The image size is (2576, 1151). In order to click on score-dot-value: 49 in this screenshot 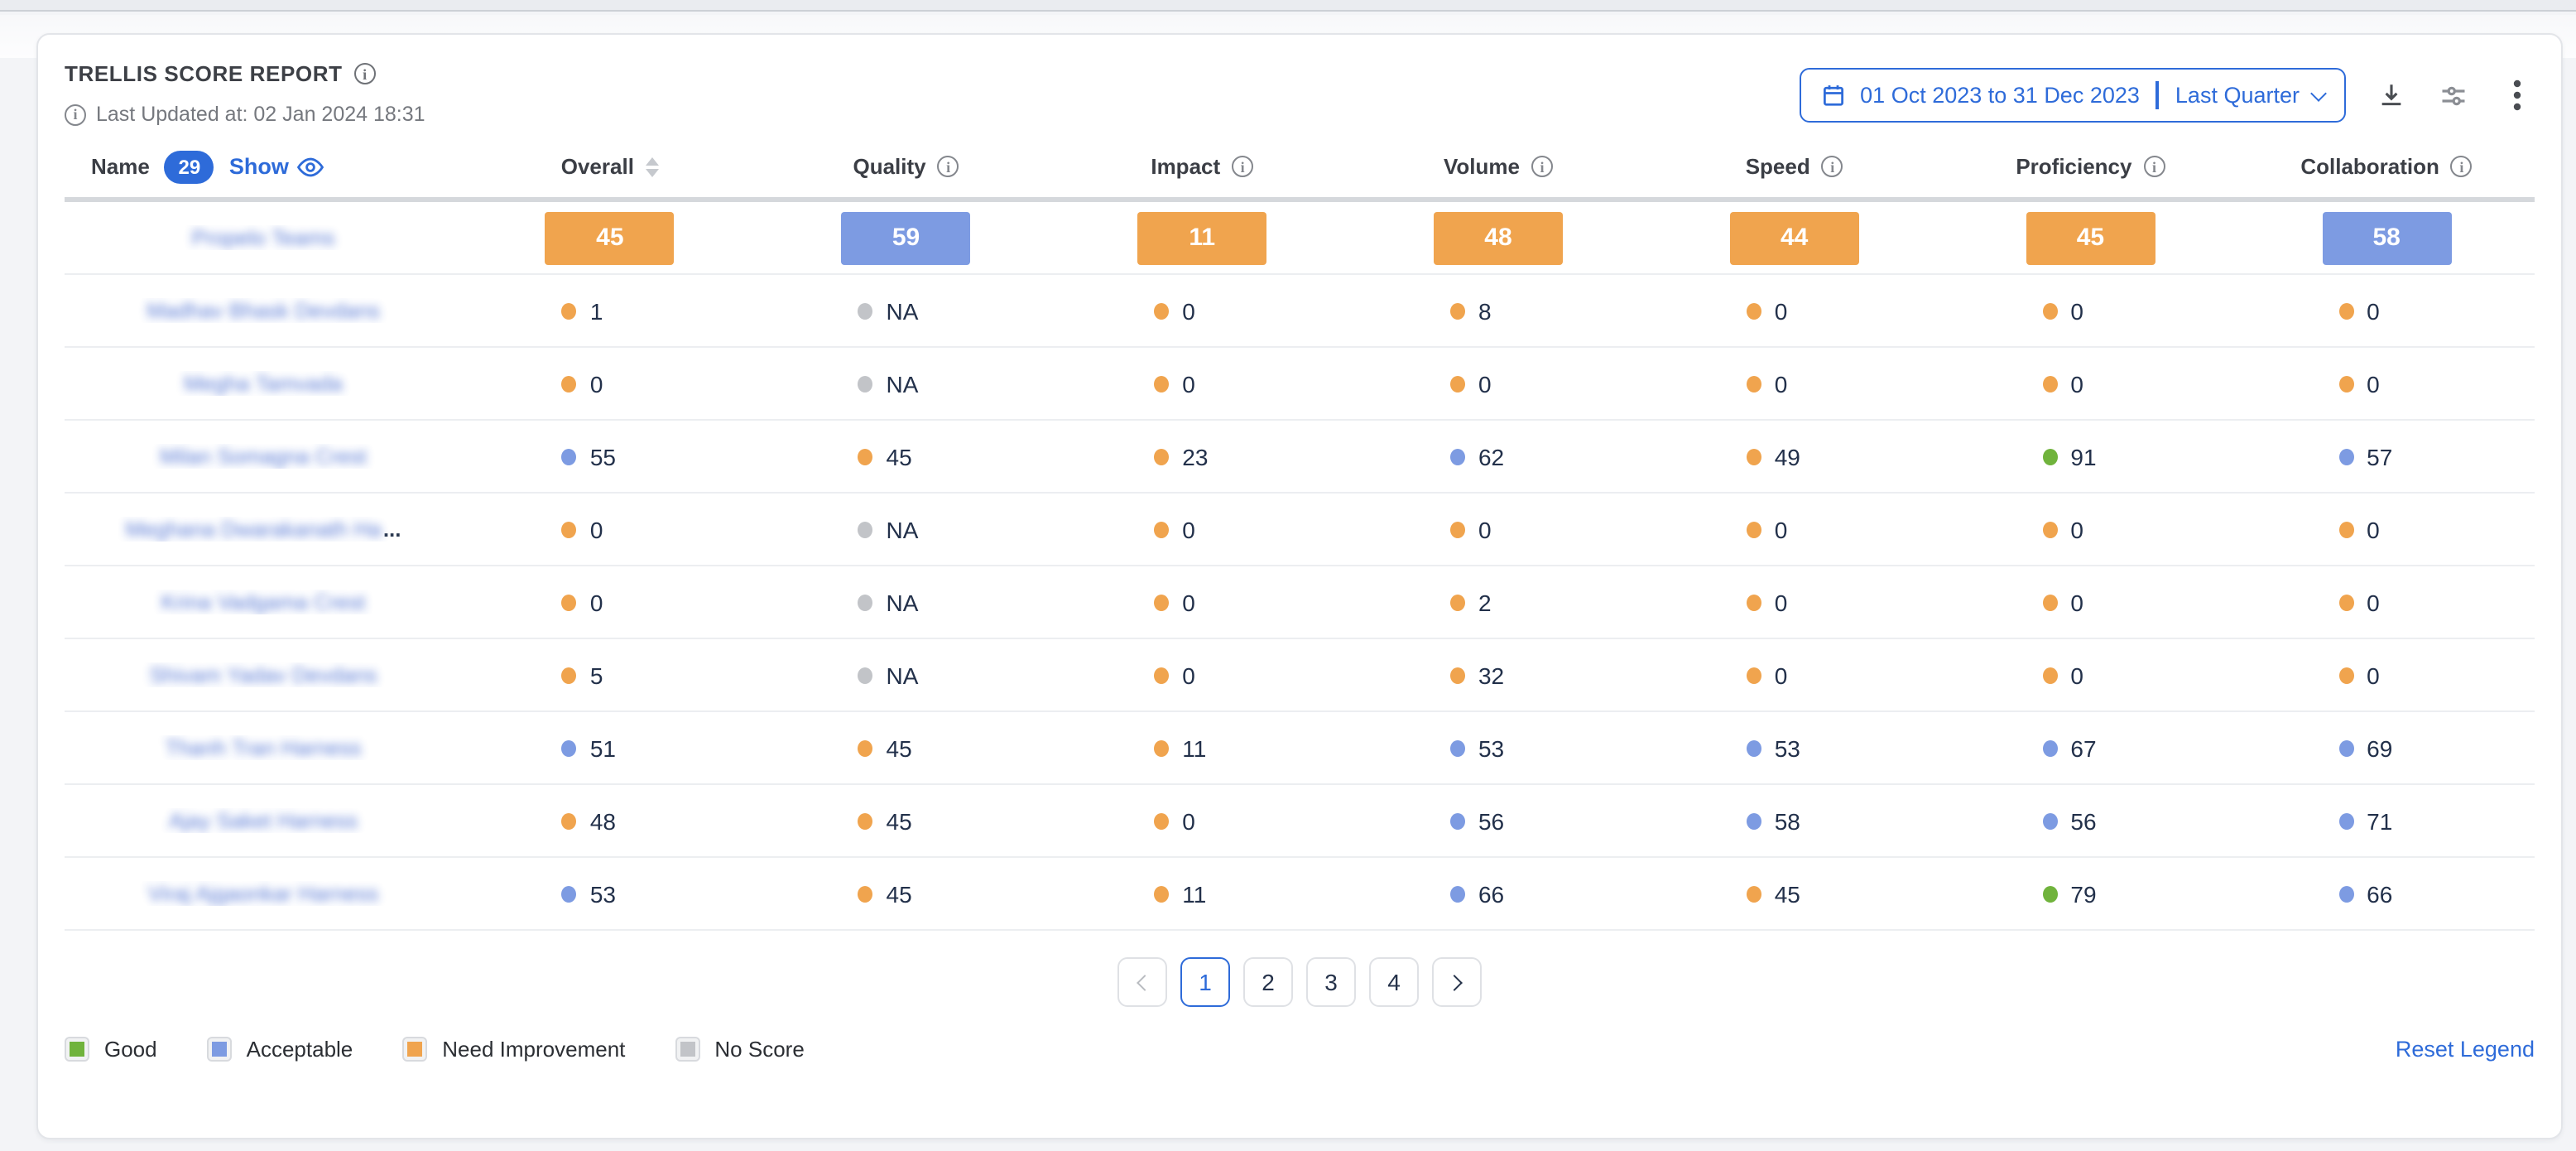, I will do `click(1794, 456)`.